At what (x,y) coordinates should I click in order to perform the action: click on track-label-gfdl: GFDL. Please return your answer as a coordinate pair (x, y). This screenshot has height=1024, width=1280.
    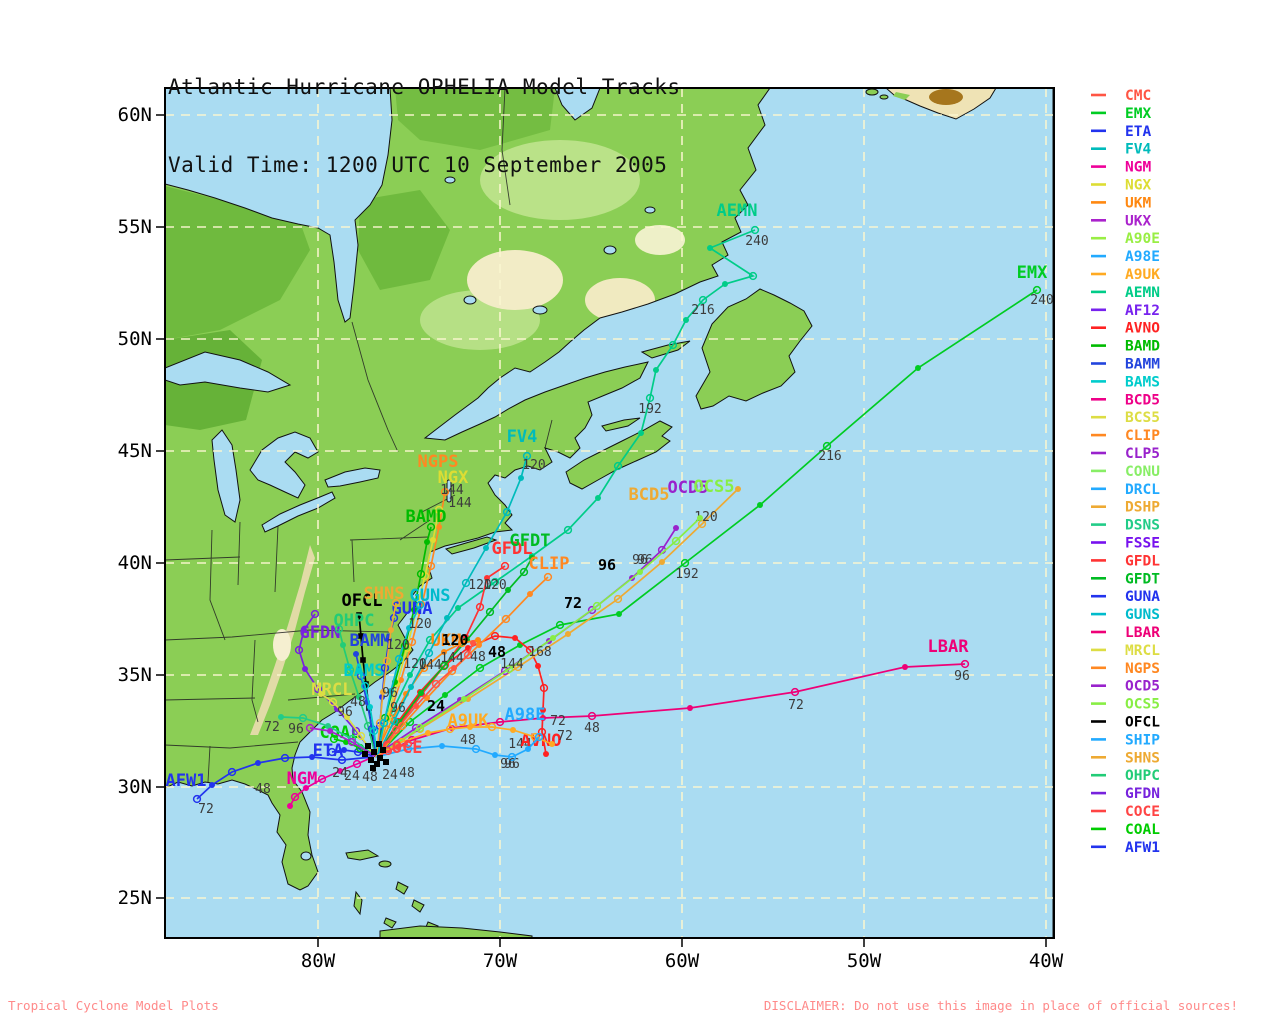
    Looking at the image, I should click on (512, 549).